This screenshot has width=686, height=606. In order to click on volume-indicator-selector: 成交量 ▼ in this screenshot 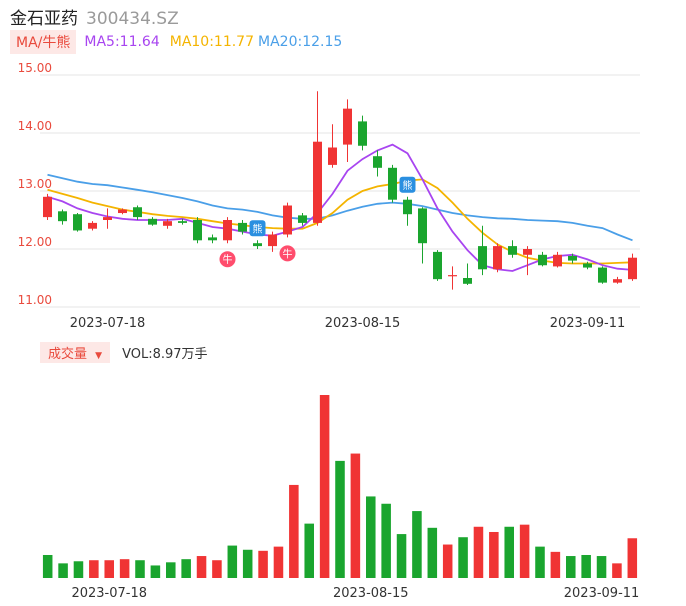, I will do `click(75, 352)`.